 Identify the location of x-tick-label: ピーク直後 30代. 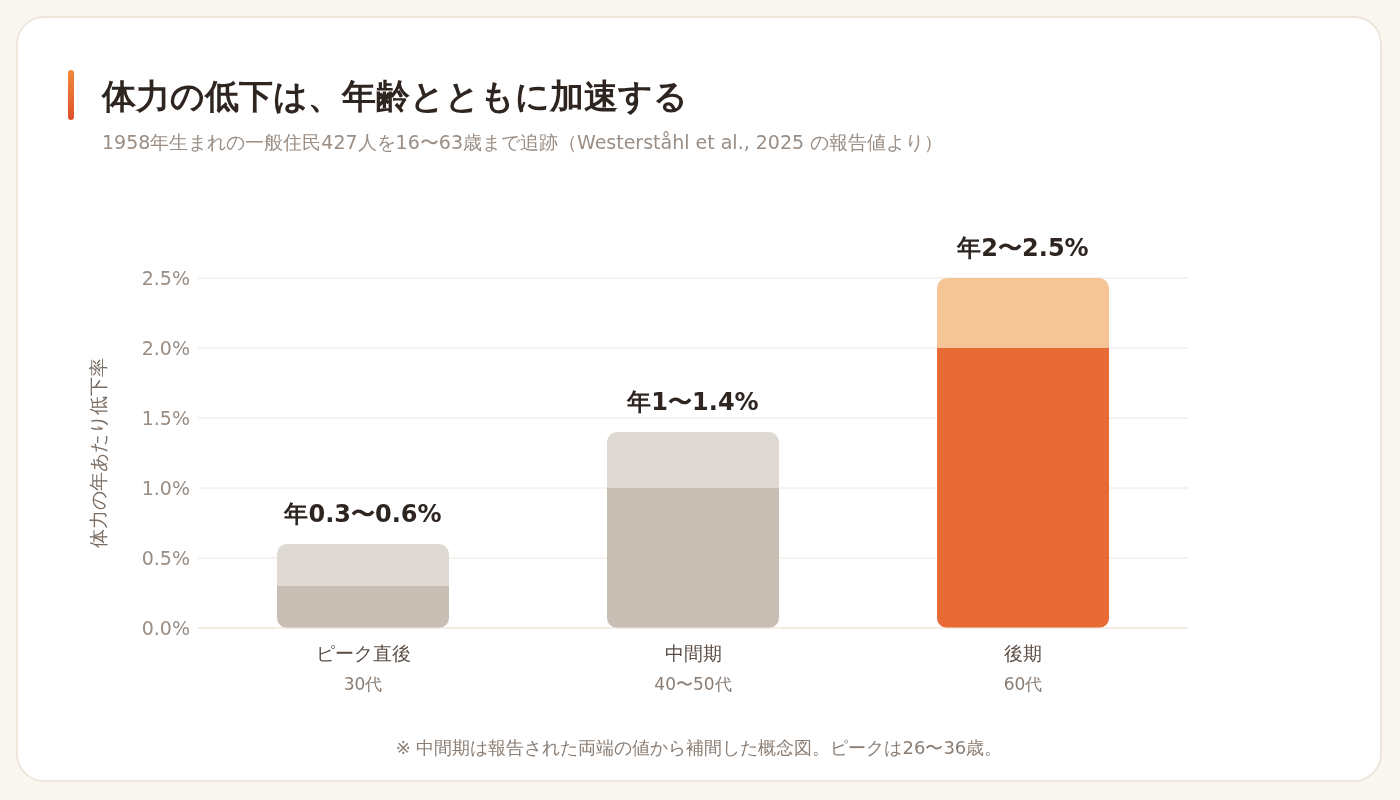
(363, 668).